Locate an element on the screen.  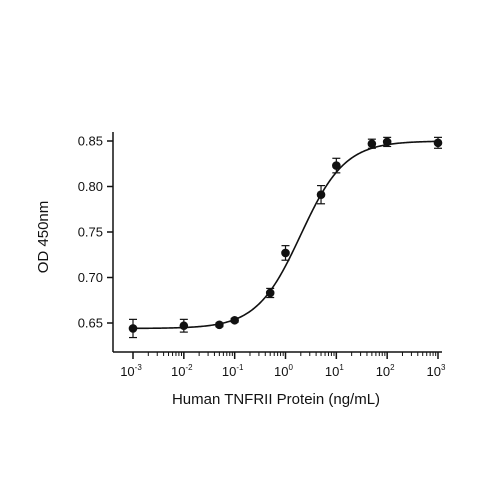
x-tick-label: 10³ is located at coordinates (436, 371).